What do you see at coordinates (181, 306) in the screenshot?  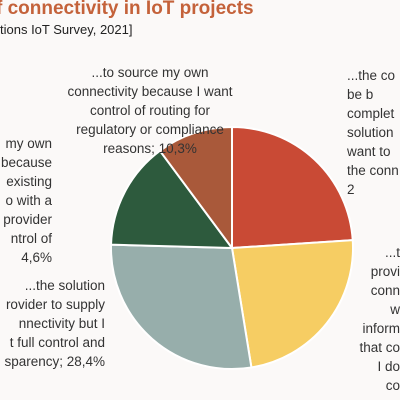 I see `pie-slice-solution-provider` at bounding box center [181, 306].